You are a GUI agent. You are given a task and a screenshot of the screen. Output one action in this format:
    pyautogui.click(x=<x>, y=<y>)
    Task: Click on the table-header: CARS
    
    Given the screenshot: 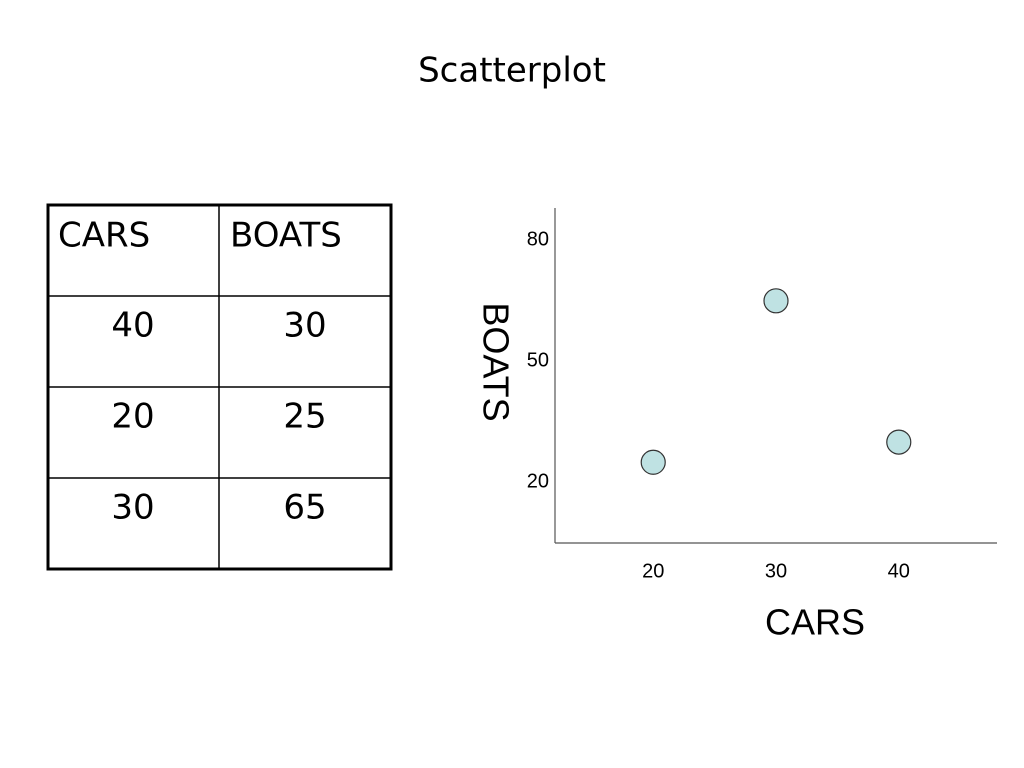 What is the action you would take?
    pyautogui.click(x=104, y=236)
    